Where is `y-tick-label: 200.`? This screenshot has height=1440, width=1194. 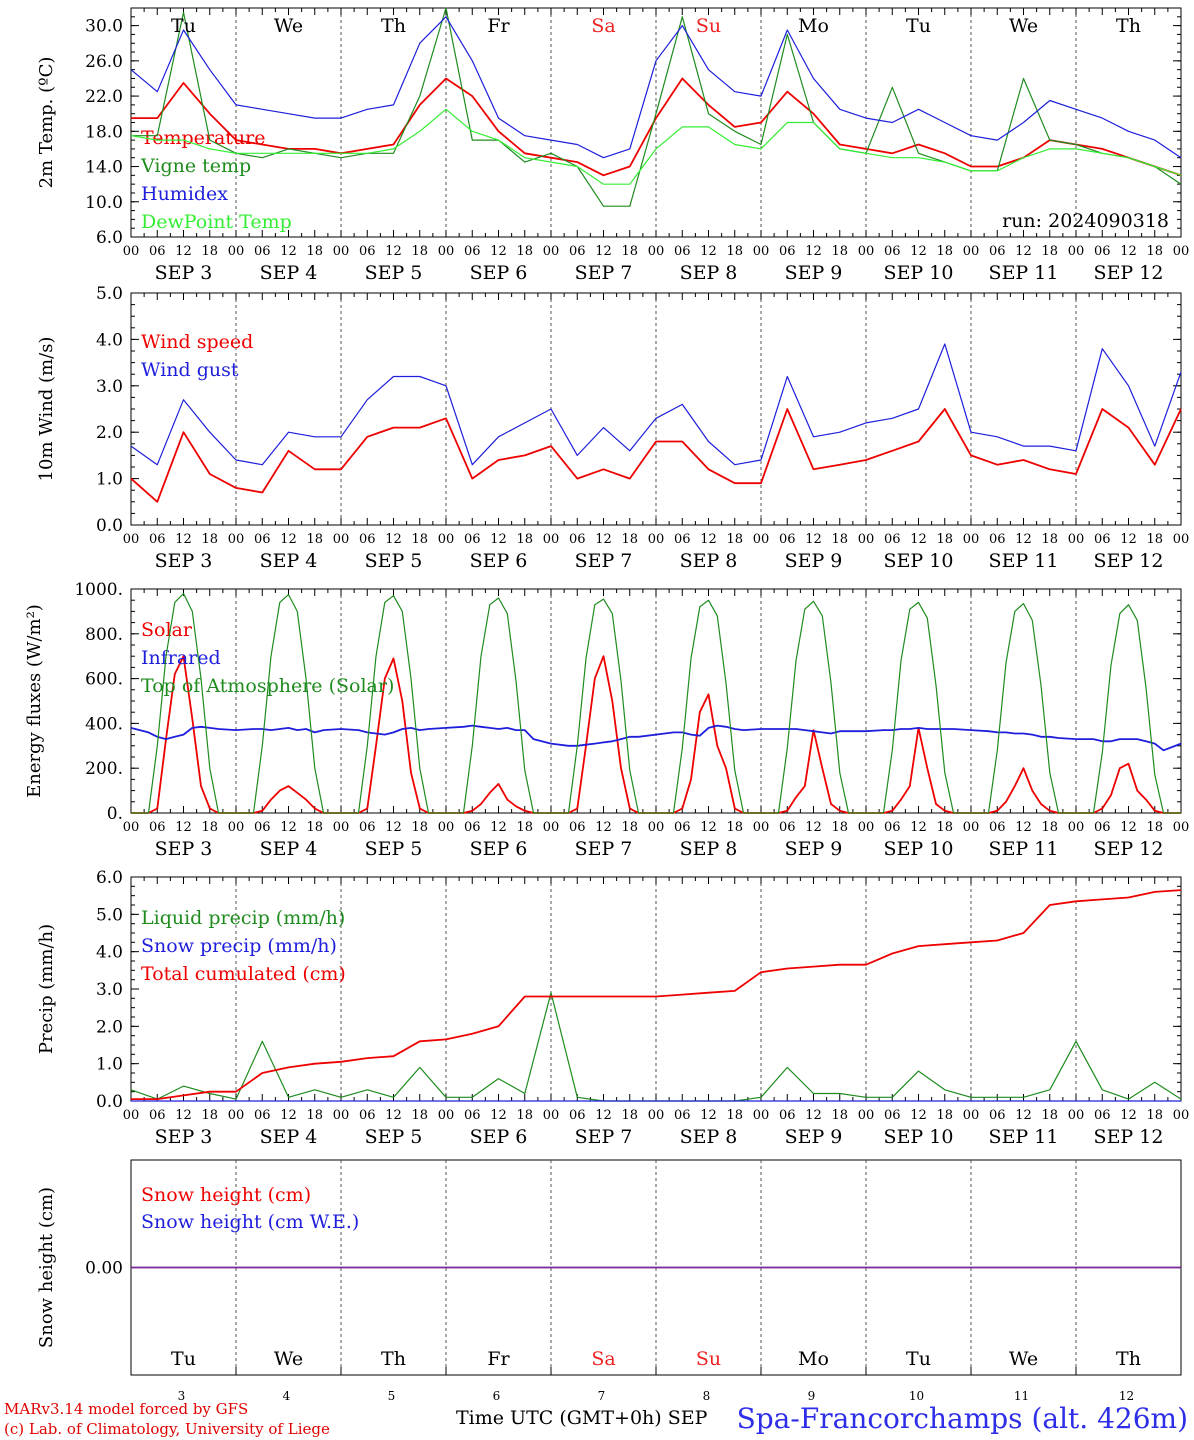
y-tick-label: 200. is located at coordinates (104, 769).